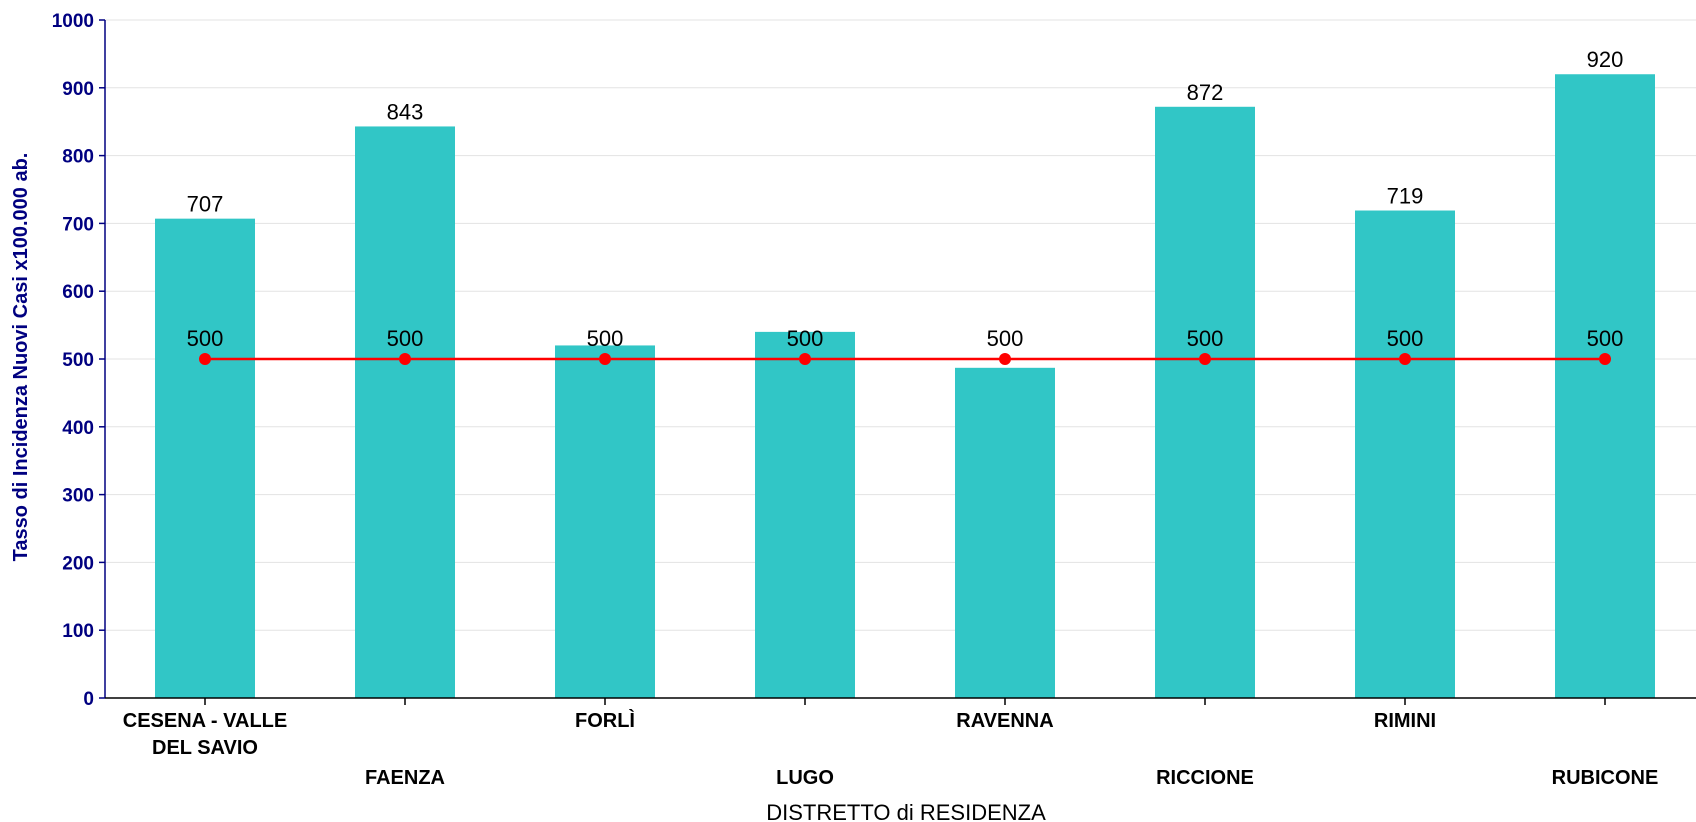 This screenshot has width=1696, height=822. I want to click on threshold-line-series, so click(905, 359).